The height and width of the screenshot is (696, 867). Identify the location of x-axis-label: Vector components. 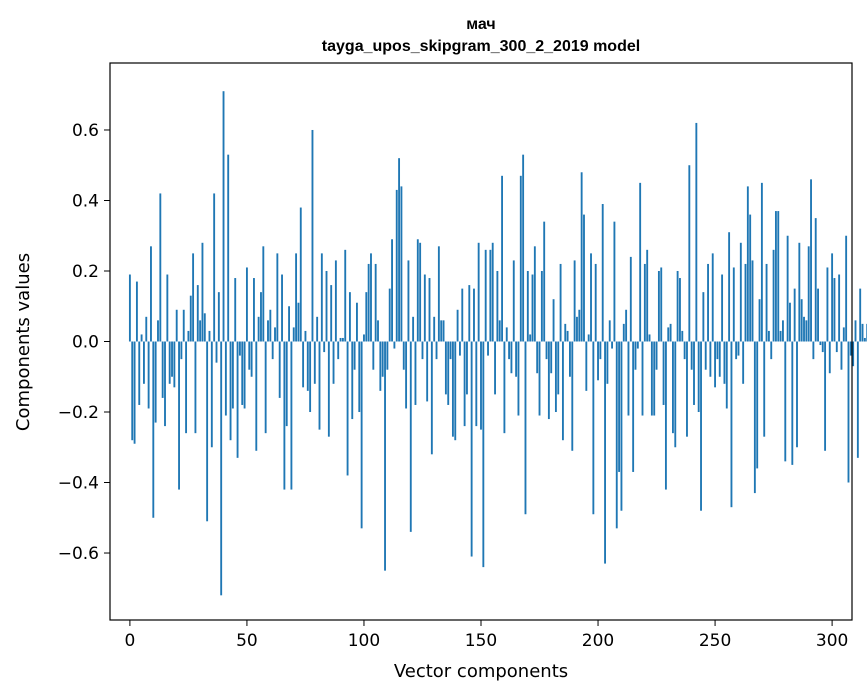
(481, 671).